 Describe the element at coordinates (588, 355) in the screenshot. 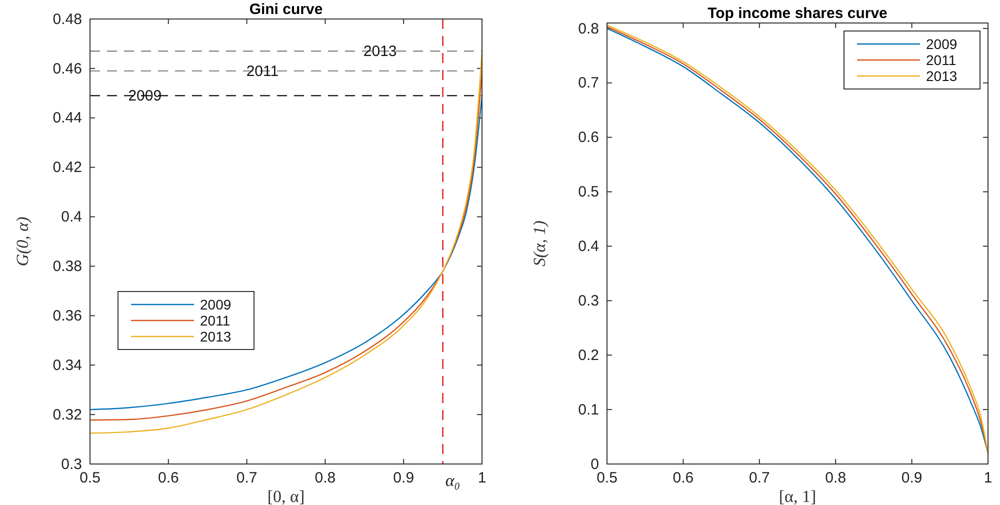

I see `y-tick-label: 0.2` at that location.